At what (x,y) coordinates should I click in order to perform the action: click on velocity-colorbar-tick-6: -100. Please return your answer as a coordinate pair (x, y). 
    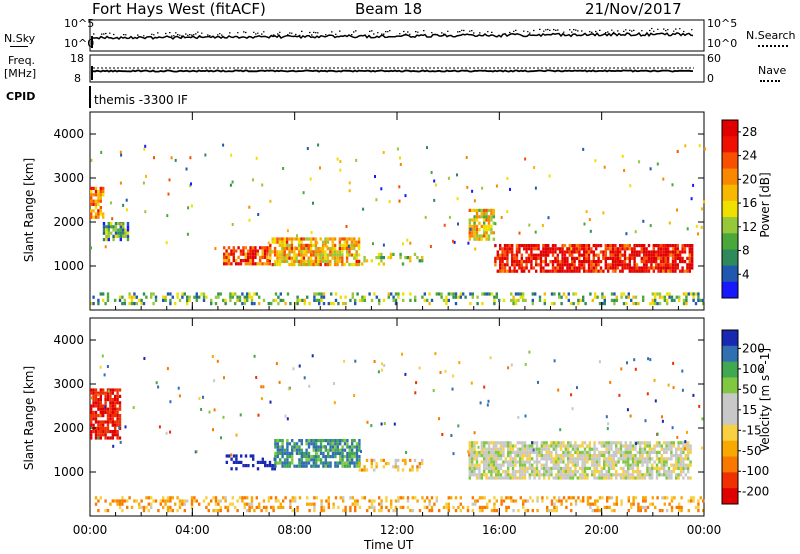
    Looking at the image, I should click on (755, 471).